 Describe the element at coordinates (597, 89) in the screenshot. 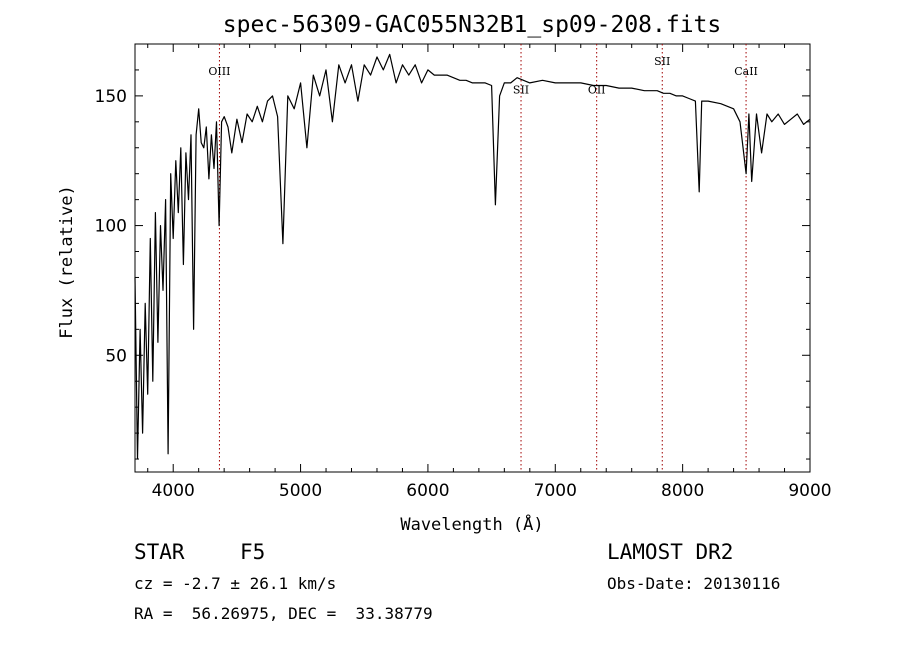

I see `line-marker-label: OII` at that location.